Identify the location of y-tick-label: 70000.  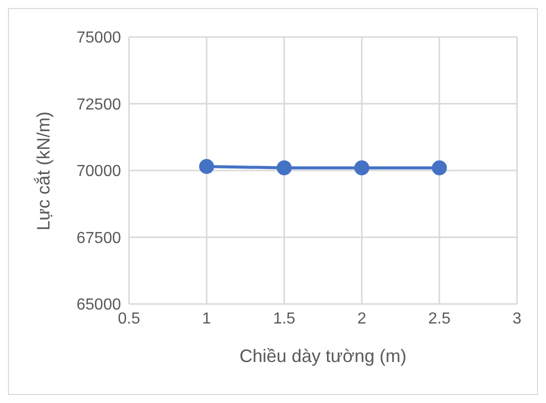
(99, 171).